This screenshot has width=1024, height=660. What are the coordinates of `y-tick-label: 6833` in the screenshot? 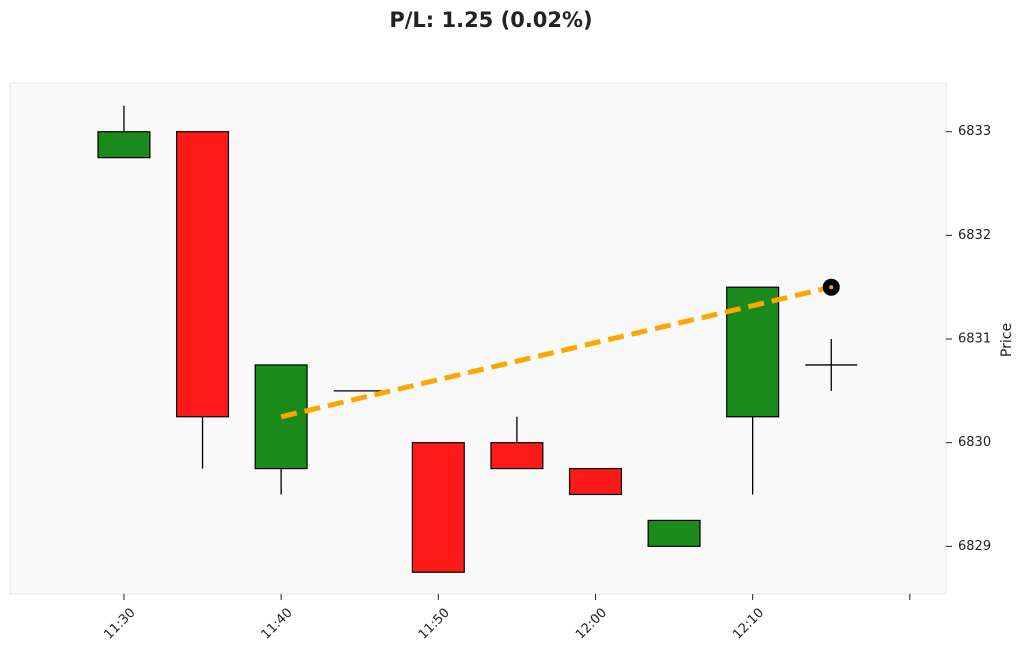 It's located at (974, 131).